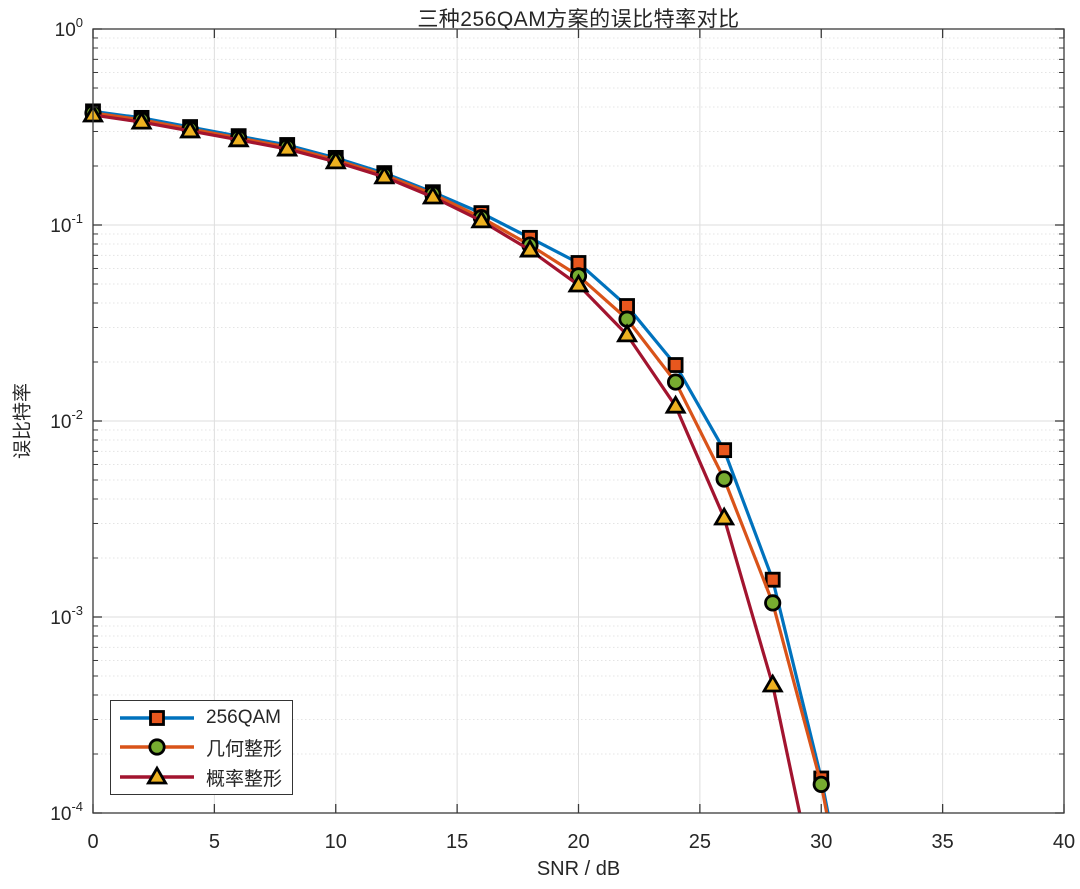 This screenshot has width=1080, height=889. What do you see at coordinates (157, 747) in the screenshot?
I see `legend-sample-circle-marker-icon` at bounding box center [157, 747].